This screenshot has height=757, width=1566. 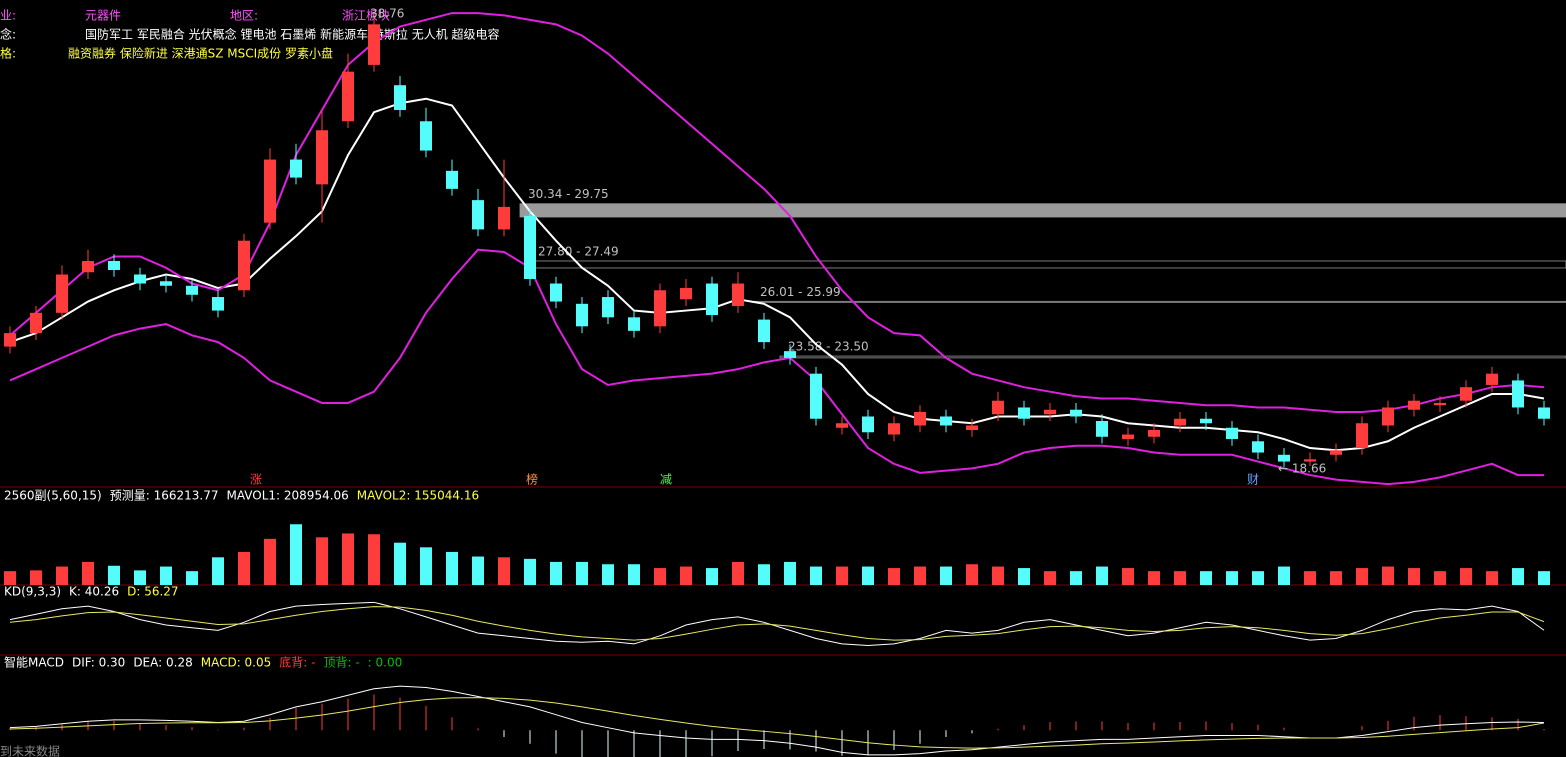 What do you see at coordinates (578, 251) in the screenshot?
I see `zone-label: 27.80 - 27.49` at bounding box center [578, 251].